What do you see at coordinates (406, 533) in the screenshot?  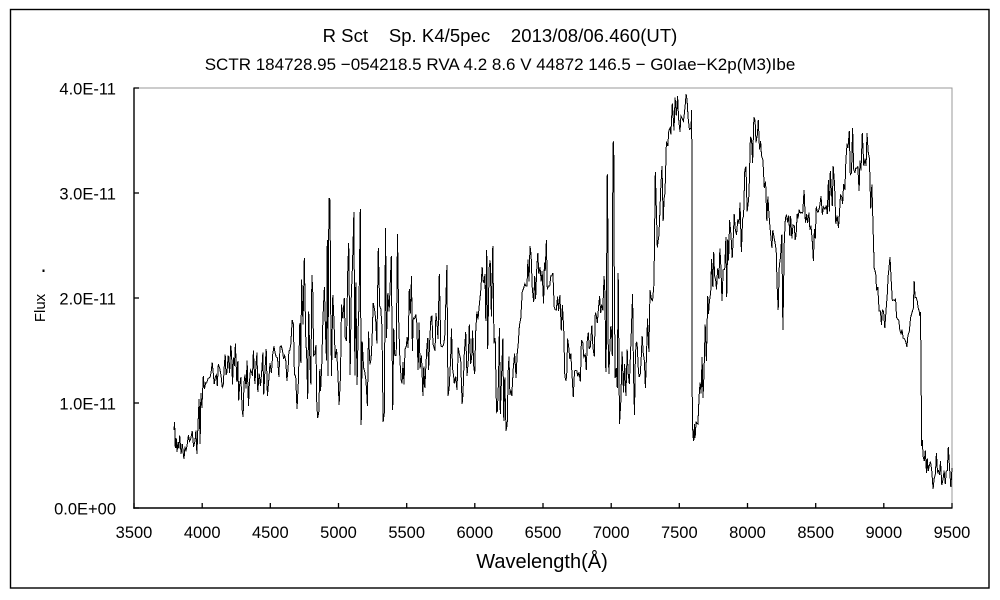 I see `svg-text: 5500` at bounding box center [406, 533].